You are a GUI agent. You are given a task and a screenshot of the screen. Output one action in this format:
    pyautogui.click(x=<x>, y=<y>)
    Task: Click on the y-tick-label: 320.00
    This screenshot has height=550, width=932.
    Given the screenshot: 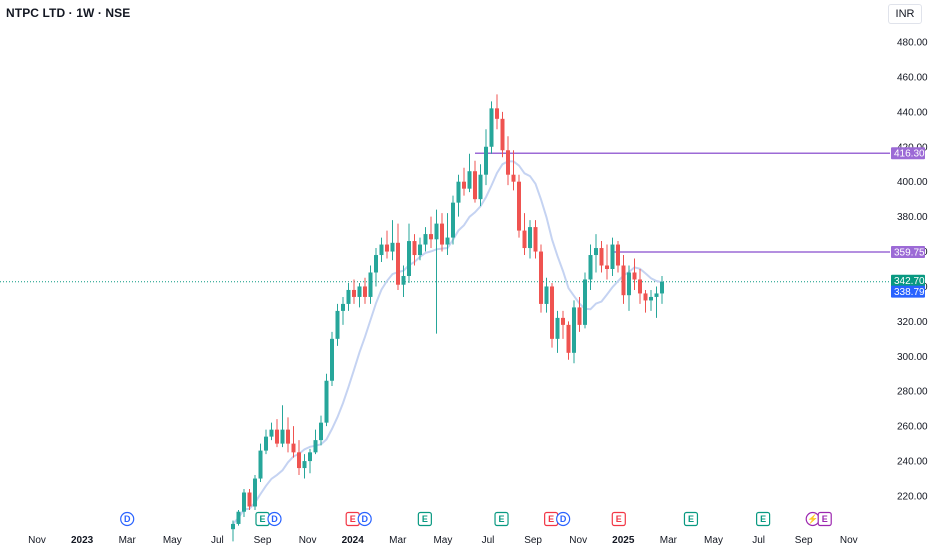 What is the action you would take?
    pyautogui.click(x=912, y=322)
    